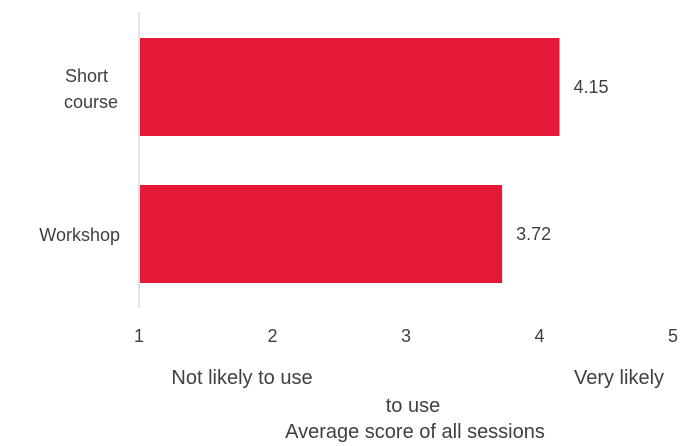 The height and width of the screenshot is (446, 683). I want to click on scale-anchor-high-line2: to use, so click(413, 406).